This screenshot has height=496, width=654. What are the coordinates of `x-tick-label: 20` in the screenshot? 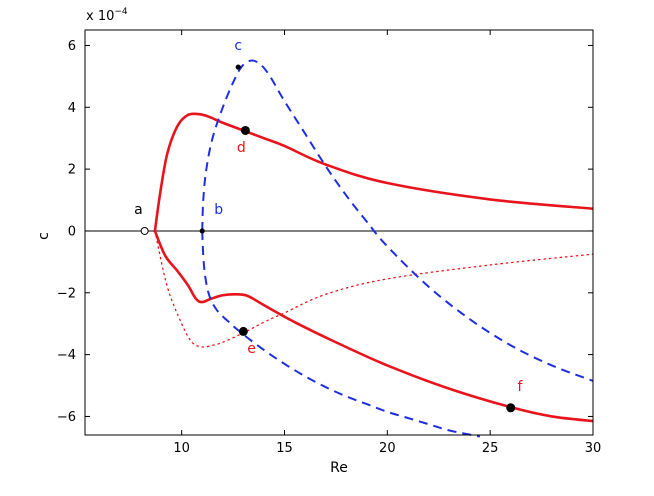 It's located at (387, 448).